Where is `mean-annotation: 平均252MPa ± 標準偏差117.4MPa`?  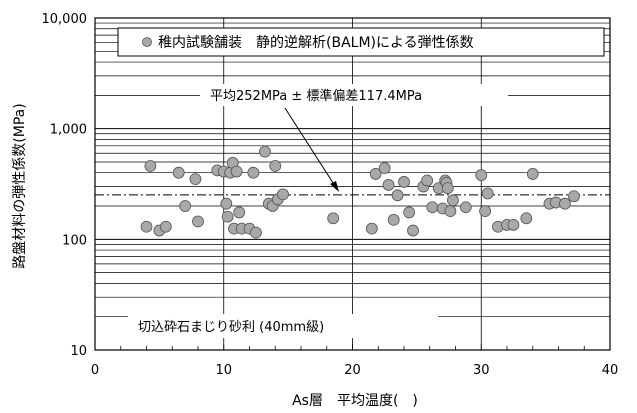 mean-annotation: 平均252MPa ± 標準偏差117.4MPa is located at coordinates (354, 138).